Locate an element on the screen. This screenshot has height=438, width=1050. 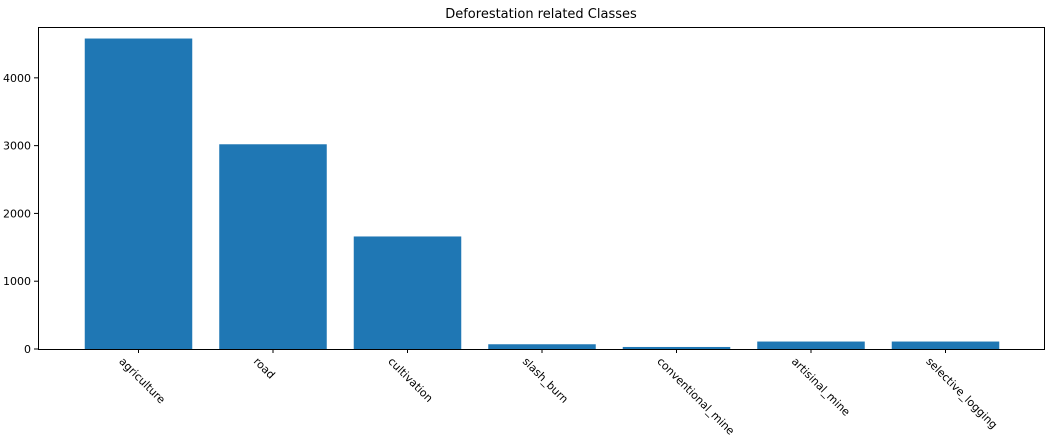
bar-cultivation is located at coordinates (407, 292).